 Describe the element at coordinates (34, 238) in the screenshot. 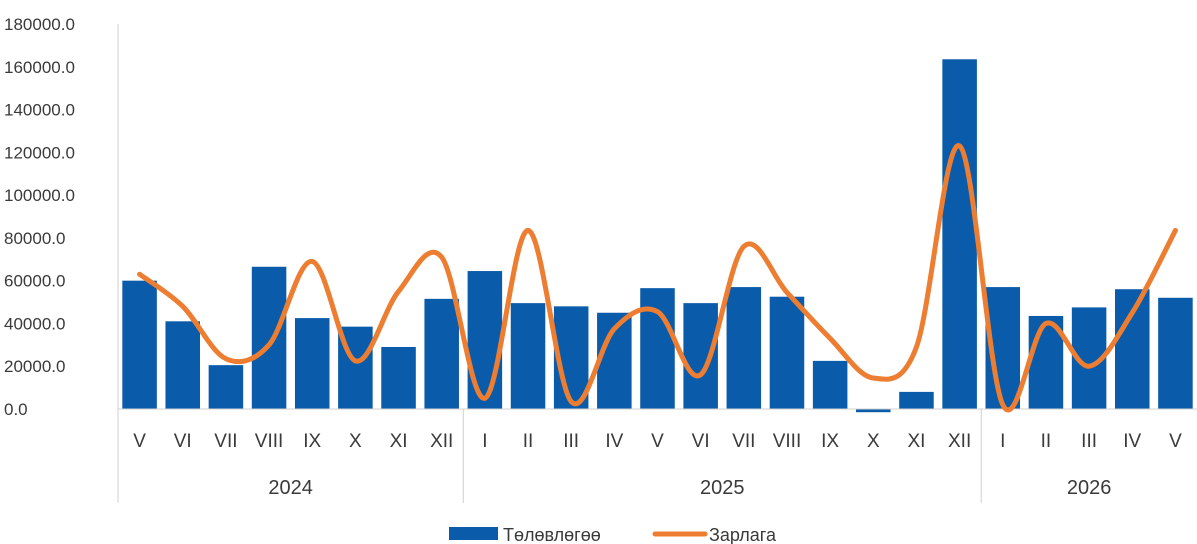

I see `y-tick-label: 80000.0` at that location.